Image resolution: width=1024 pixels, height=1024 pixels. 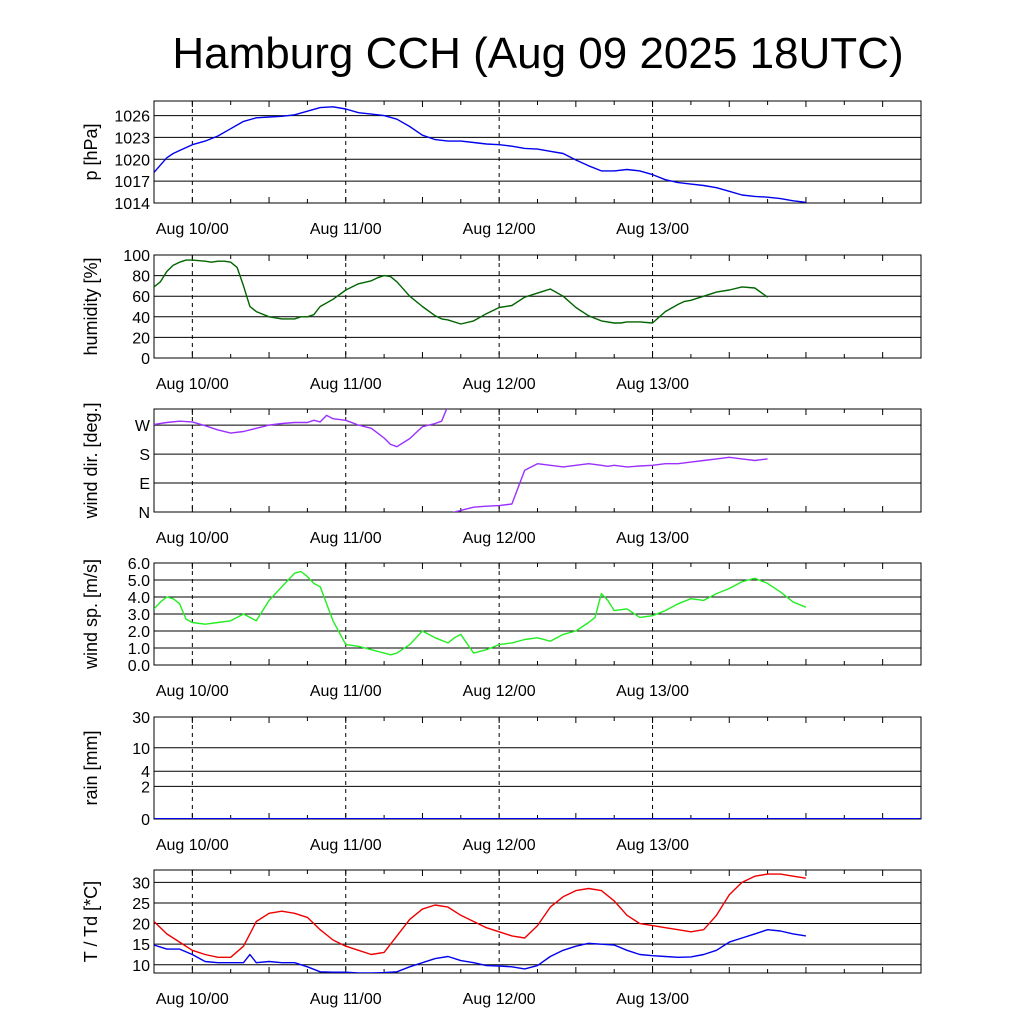 I want to click on y-tick-label: 60, so click(x=141, y=297).